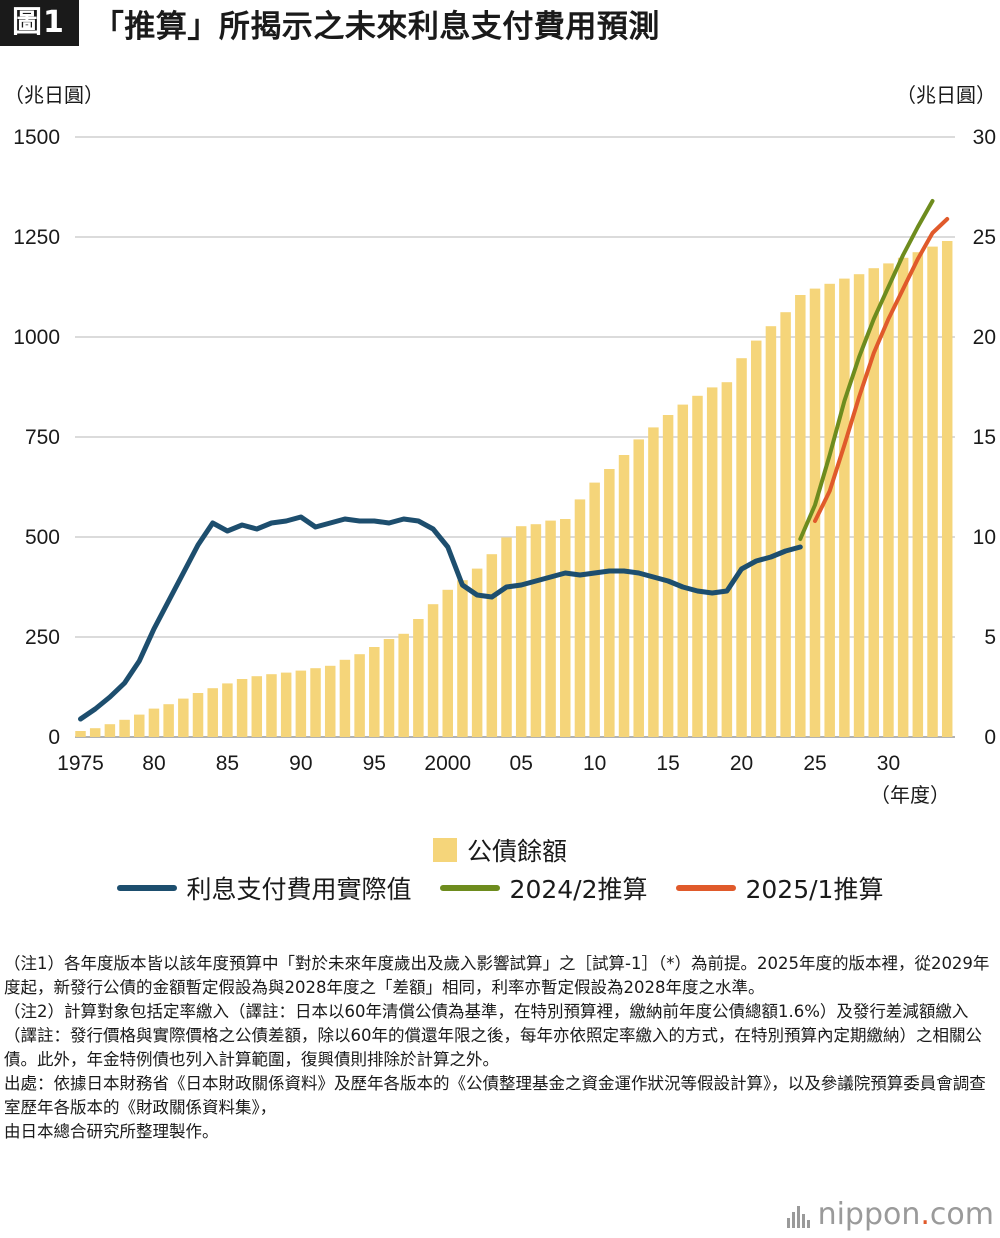 This screenshot has height=1238, width=1000. Describe the element at coordinates (447, 763) in the screenshot. I see `x-tick-label: 2000` at that location.